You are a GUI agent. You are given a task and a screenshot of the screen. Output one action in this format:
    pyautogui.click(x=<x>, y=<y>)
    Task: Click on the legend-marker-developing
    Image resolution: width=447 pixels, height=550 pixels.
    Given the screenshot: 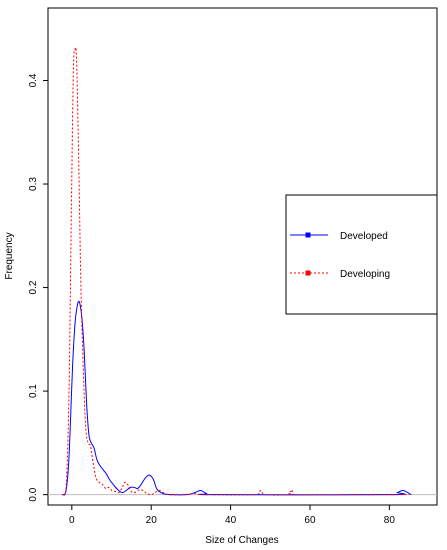 What is the action you would take?
    pyautogui.click(x=308, y=273)
    